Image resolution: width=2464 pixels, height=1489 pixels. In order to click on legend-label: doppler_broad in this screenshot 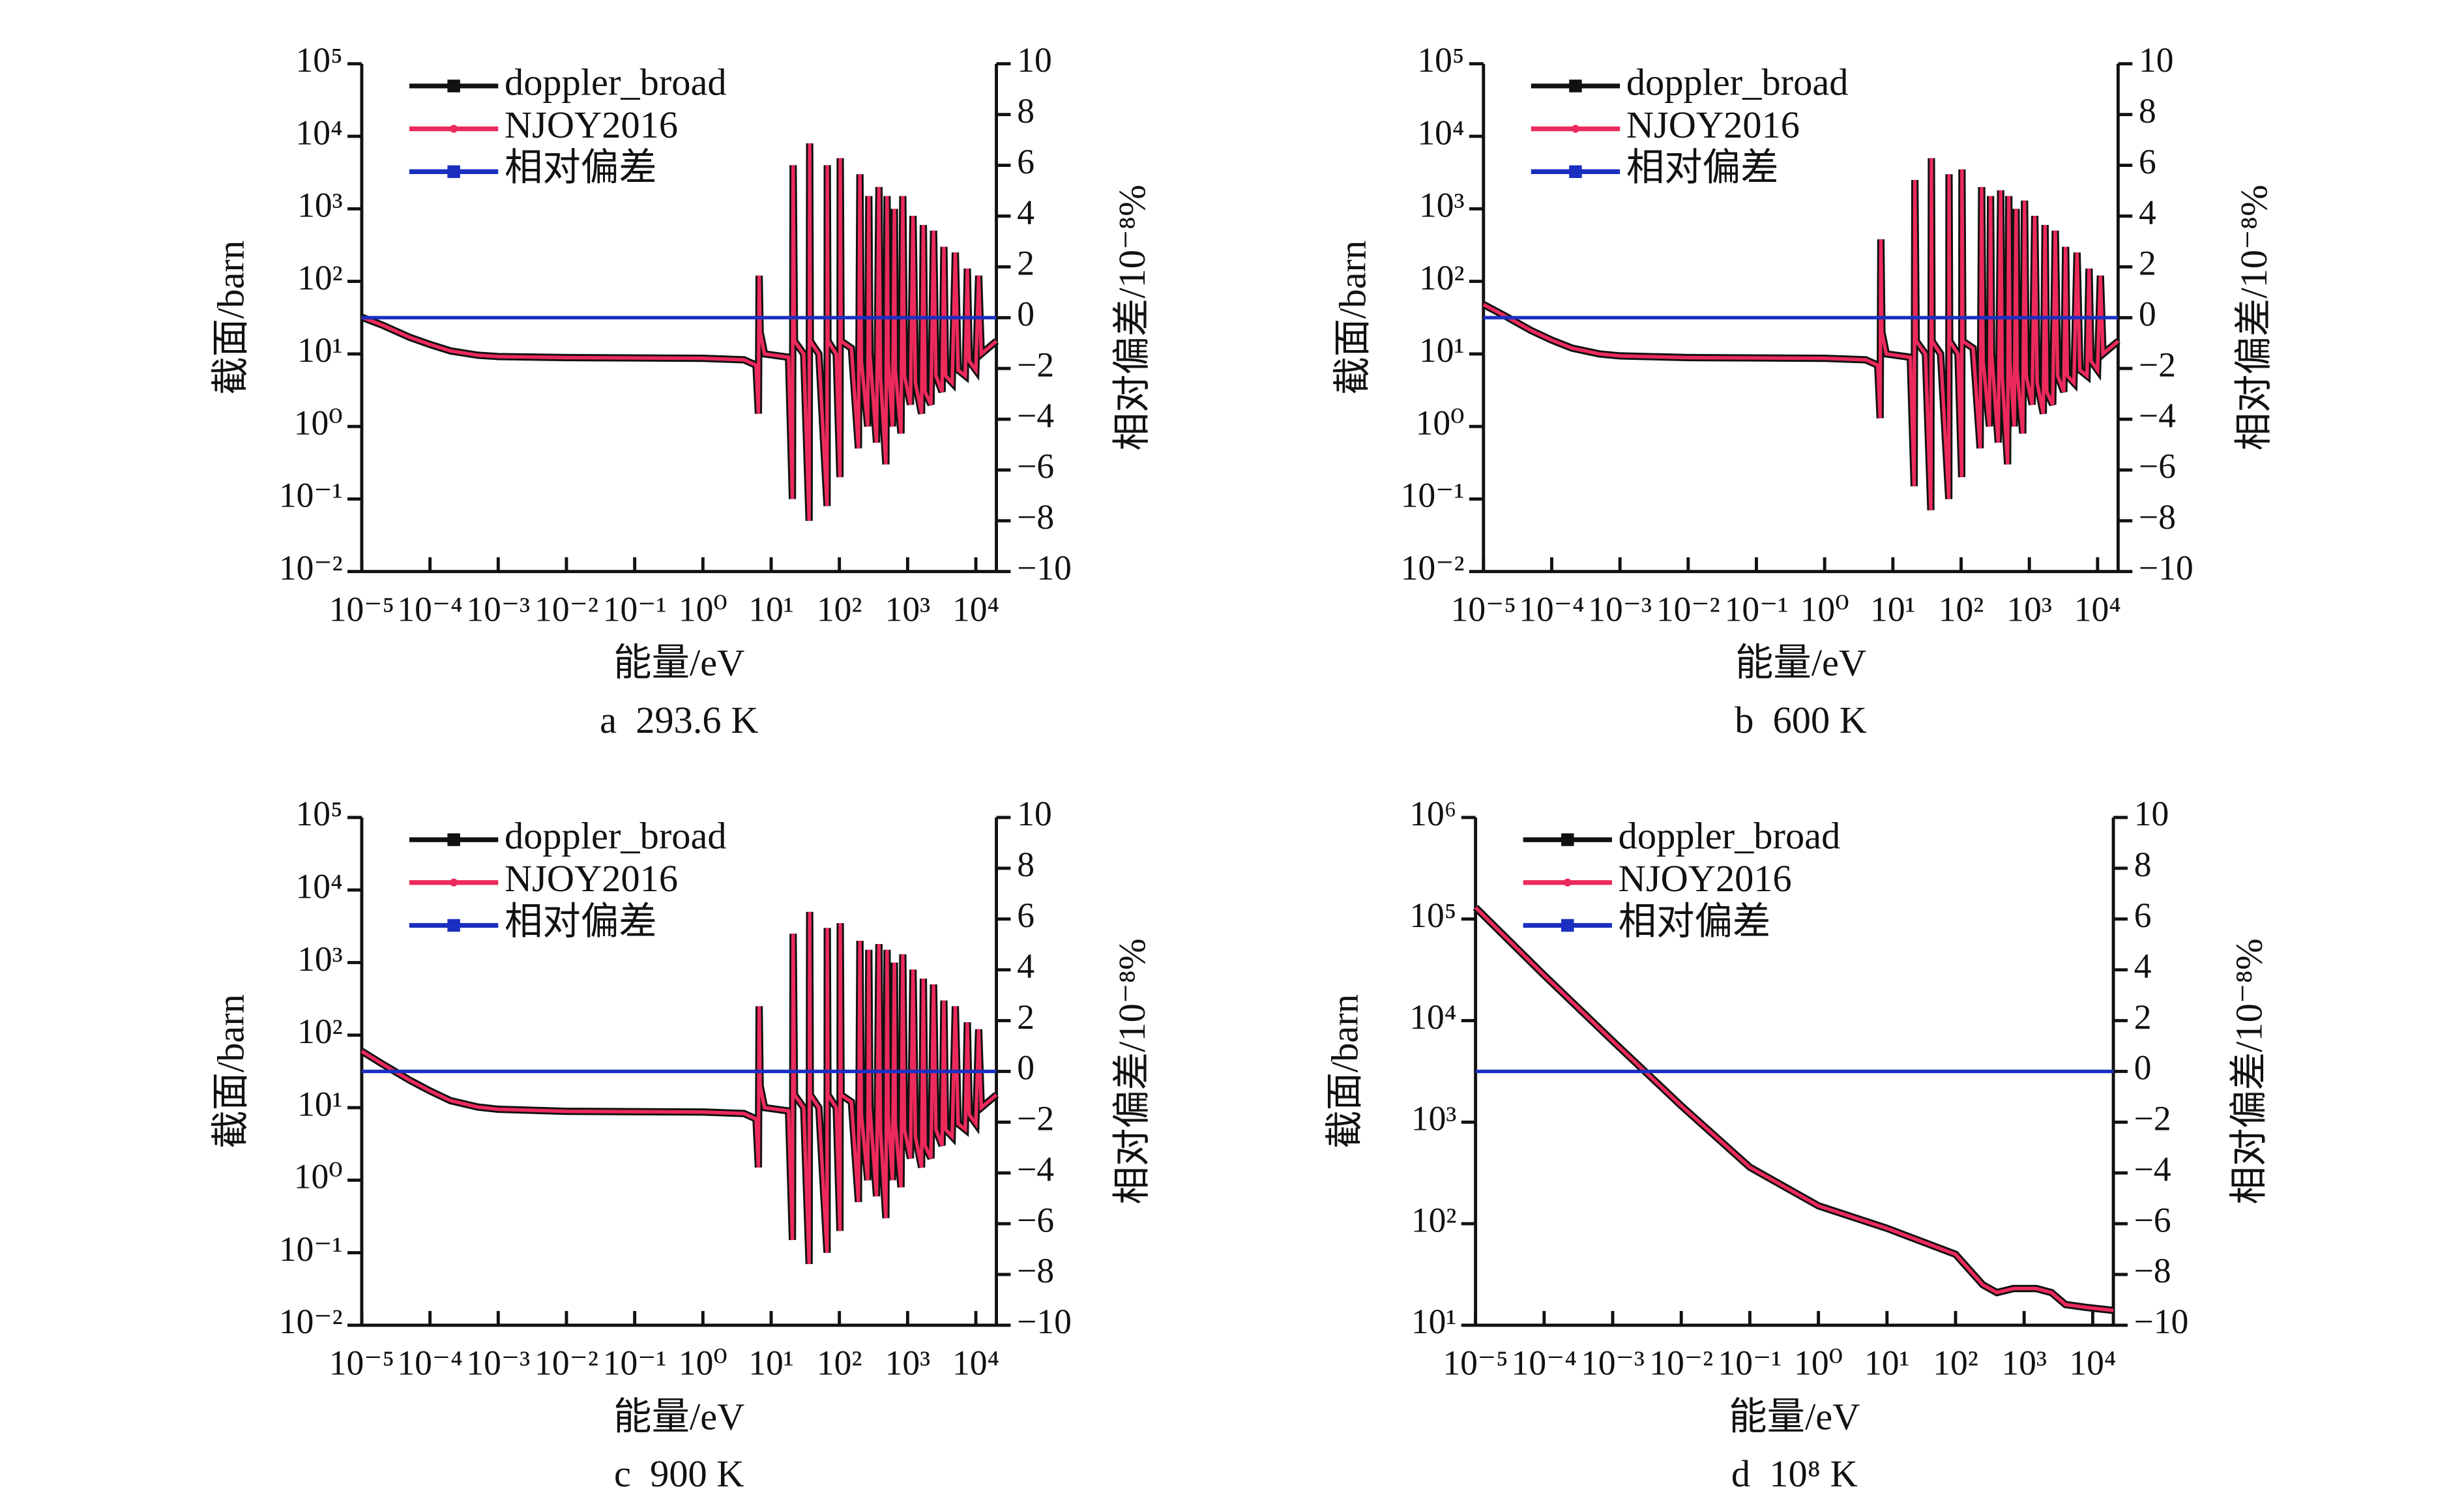, I will do `click(616, 835)`.